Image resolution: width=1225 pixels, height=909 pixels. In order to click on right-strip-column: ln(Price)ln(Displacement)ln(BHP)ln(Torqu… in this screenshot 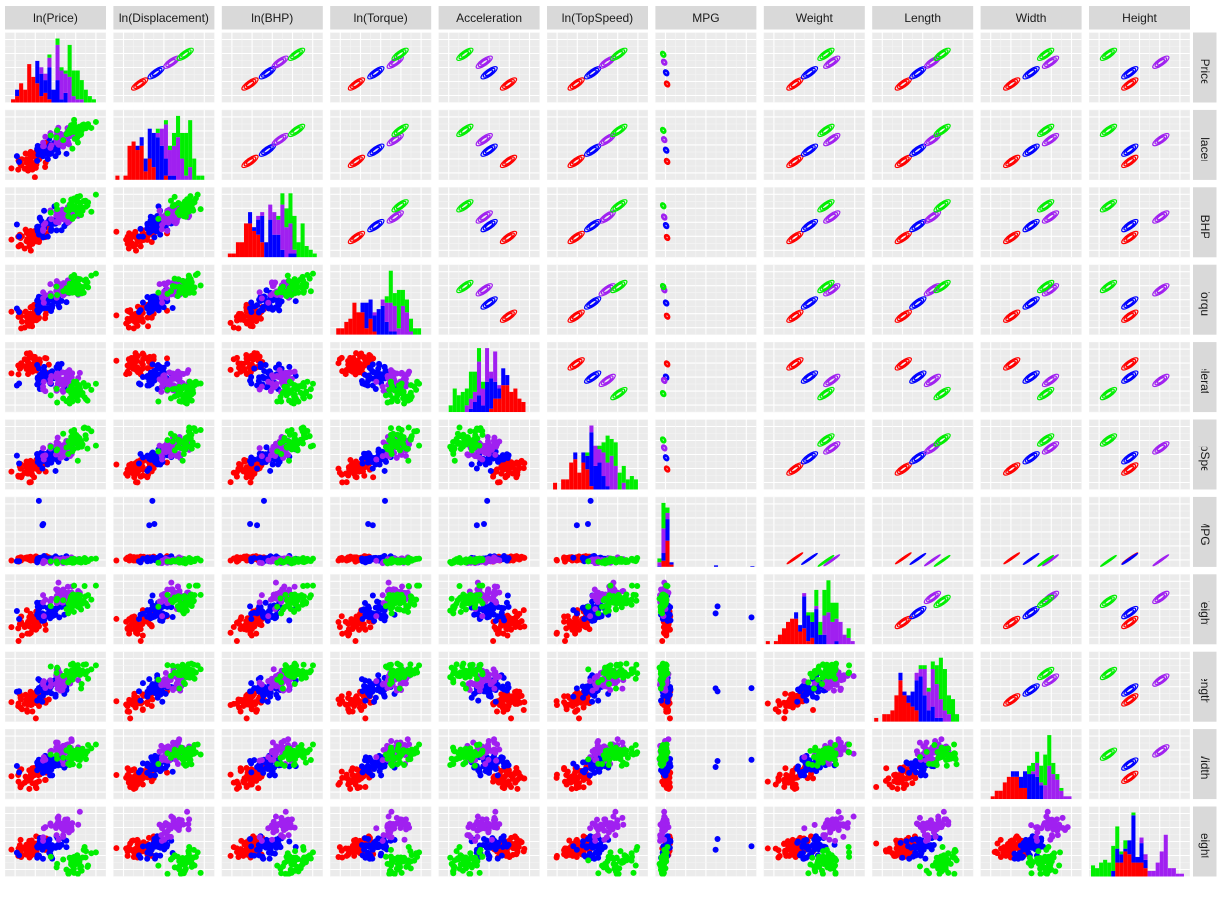, I will do `click(1205, 454)`.